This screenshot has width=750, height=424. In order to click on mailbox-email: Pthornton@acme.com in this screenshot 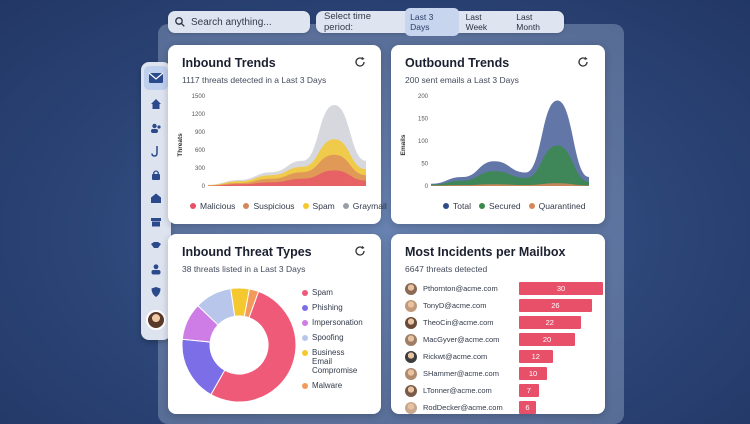, I will do `click(460, 288)`.